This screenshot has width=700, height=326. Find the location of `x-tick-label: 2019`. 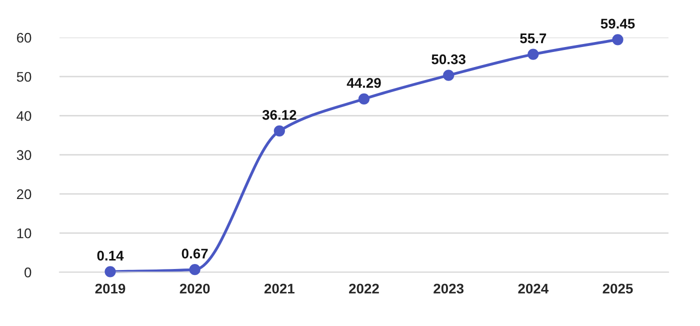

x-tick-label: 2019 is located at coordinates (110, 289).